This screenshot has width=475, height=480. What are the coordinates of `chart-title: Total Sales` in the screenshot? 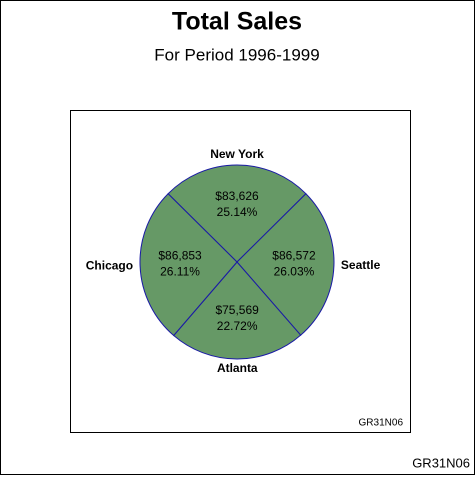 It's located at (237, 22).